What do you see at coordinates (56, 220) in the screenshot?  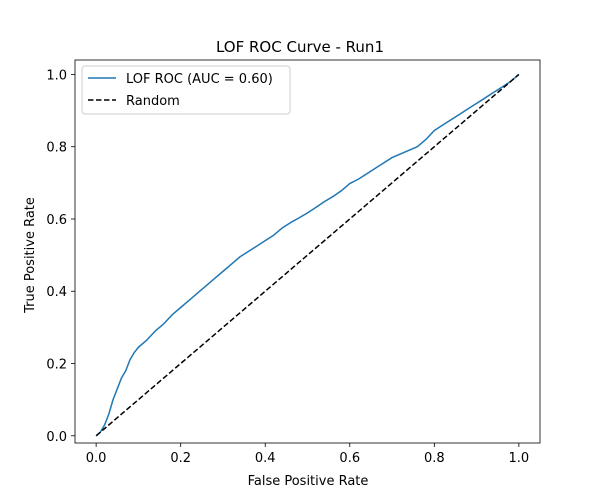 I see `y-tick-label: 0.6` at bounding box center [56, 220].